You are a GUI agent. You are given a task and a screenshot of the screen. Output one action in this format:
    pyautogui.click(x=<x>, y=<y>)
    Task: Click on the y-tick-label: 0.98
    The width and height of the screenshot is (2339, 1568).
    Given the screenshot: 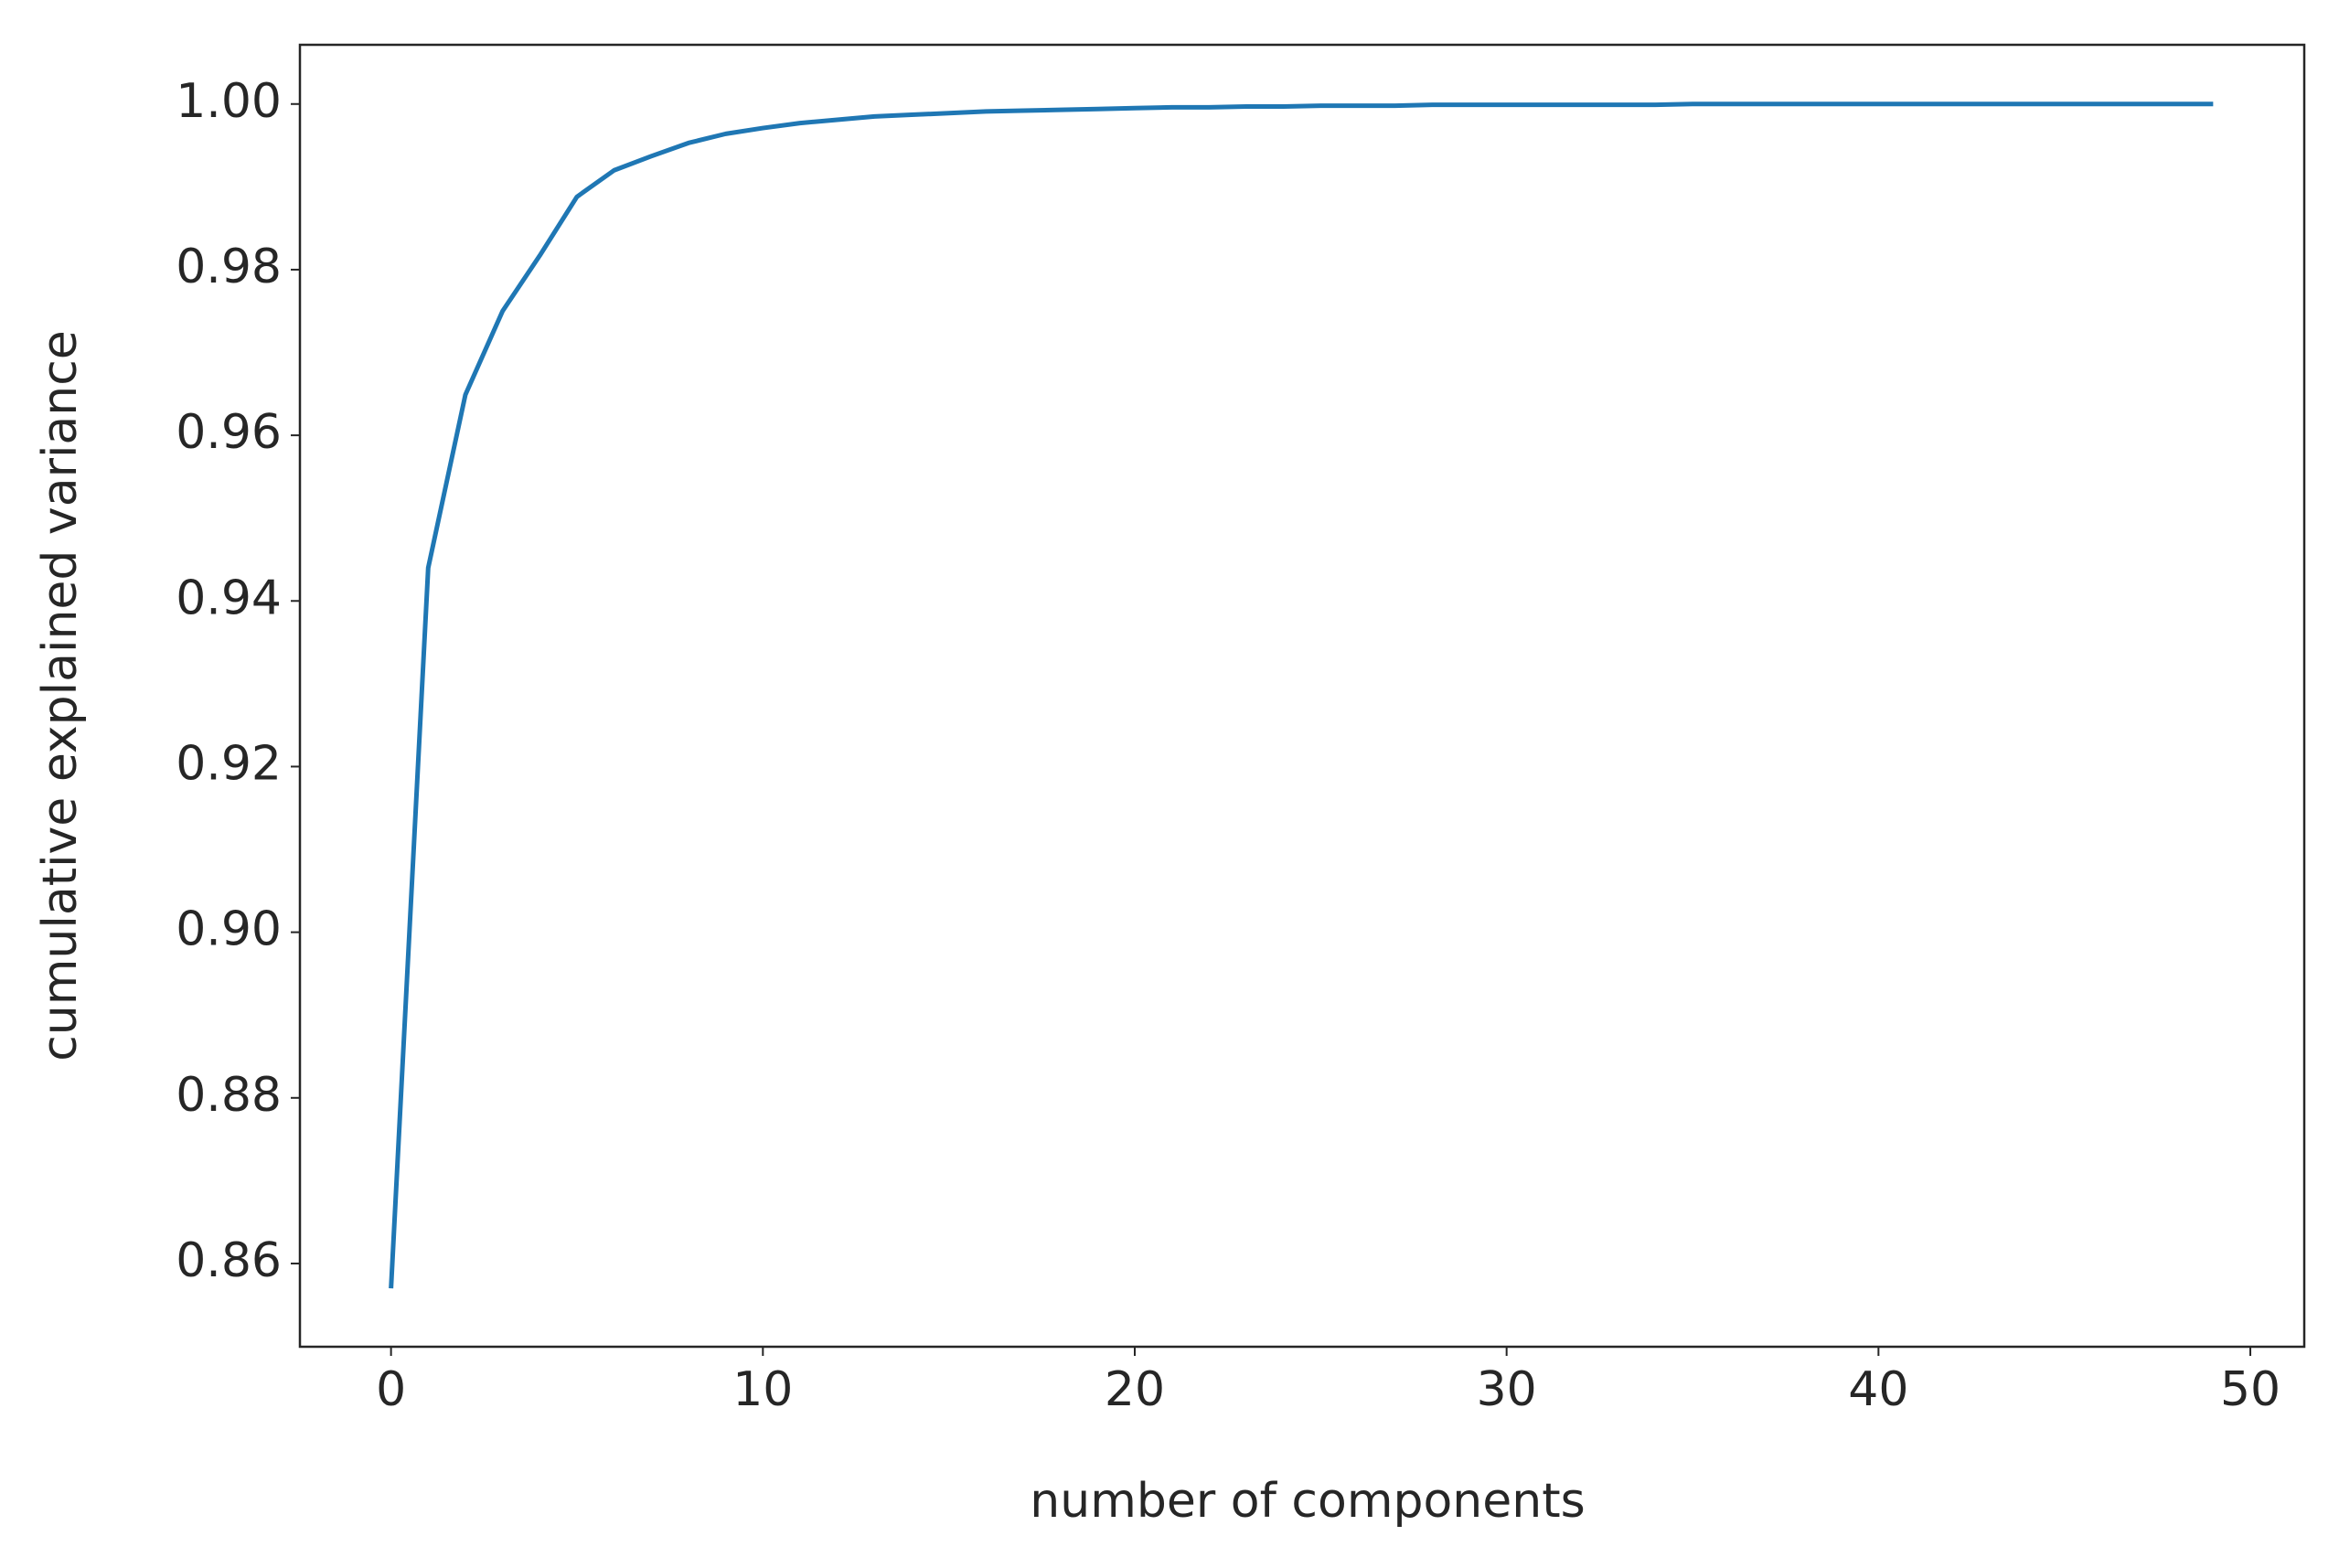 What is the action you would take?
    pyautogui.click(x=229, y=267)
    